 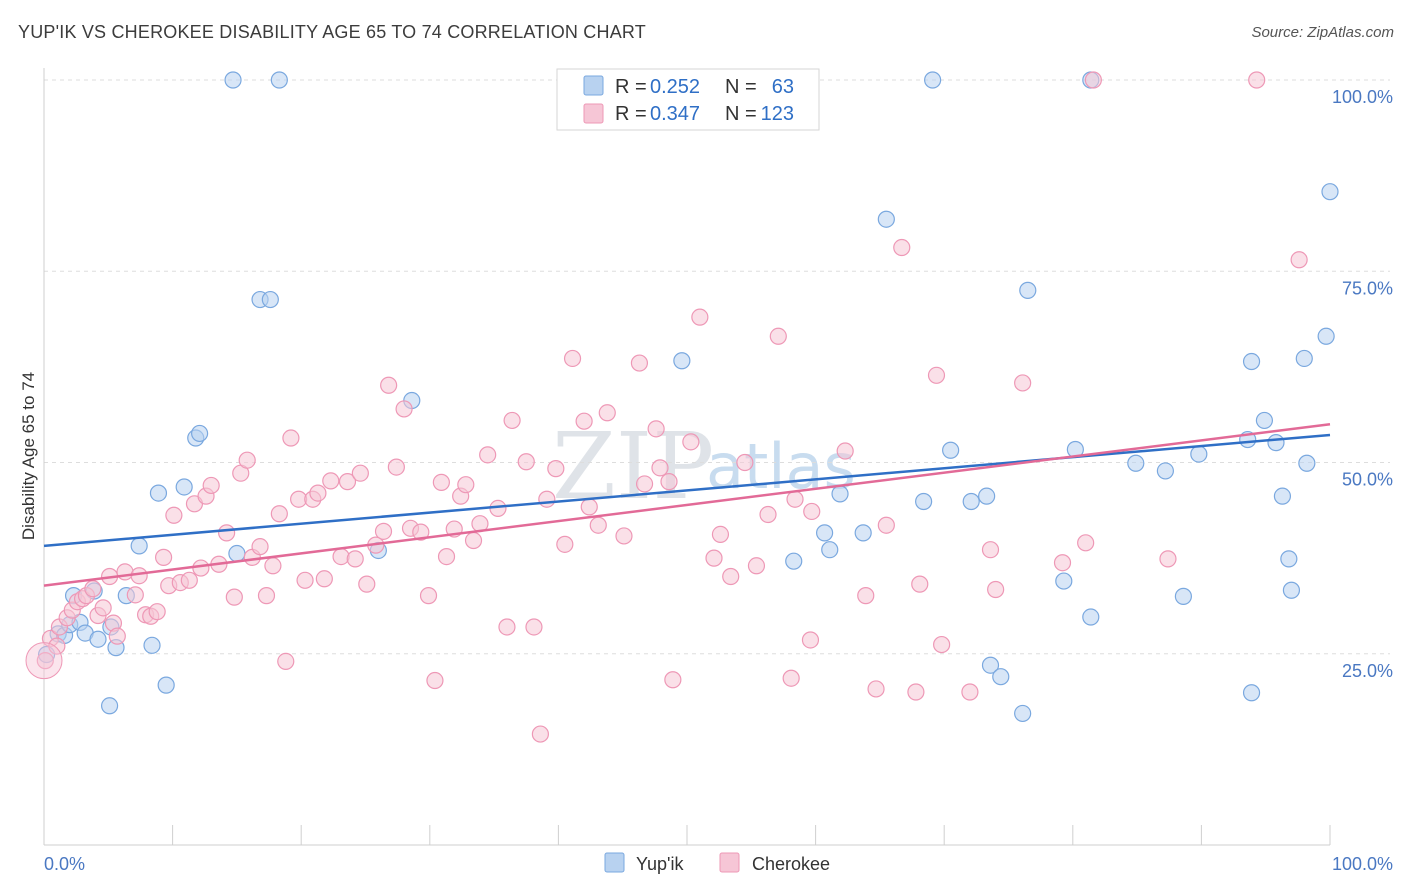 I want to click on watermark: ZIP atlas, so click(x=704, y=466).